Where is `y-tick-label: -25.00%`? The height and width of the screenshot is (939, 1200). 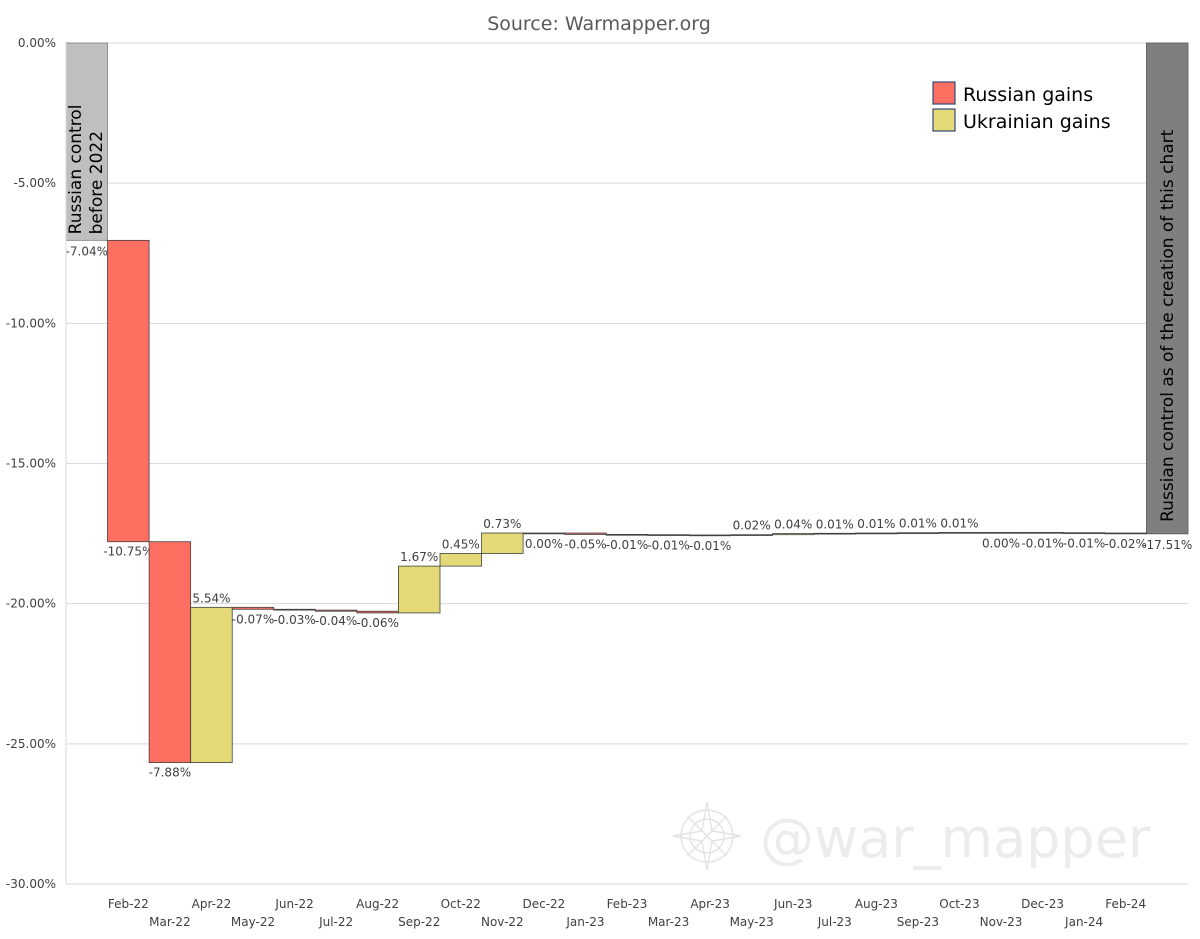
y-tick-label: -25.00% is located at coordinates (31, 744).